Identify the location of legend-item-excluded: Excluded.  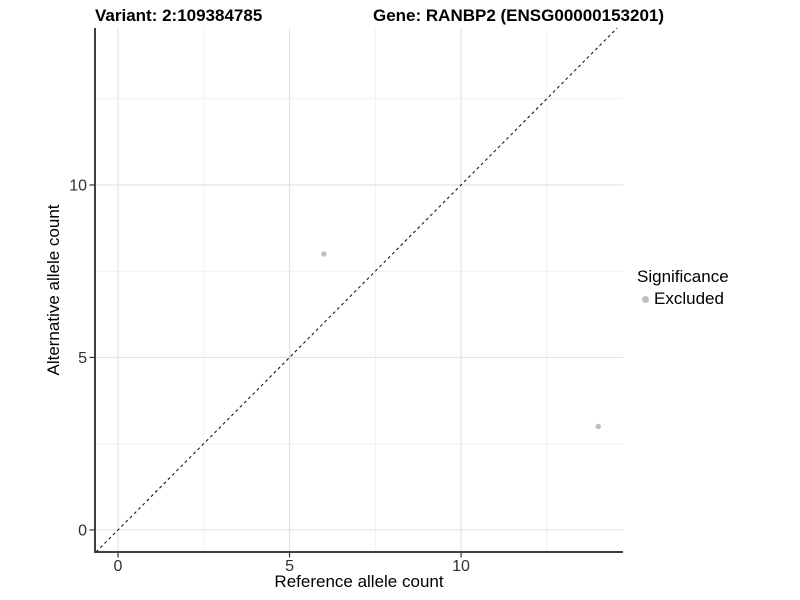
(683, 299).